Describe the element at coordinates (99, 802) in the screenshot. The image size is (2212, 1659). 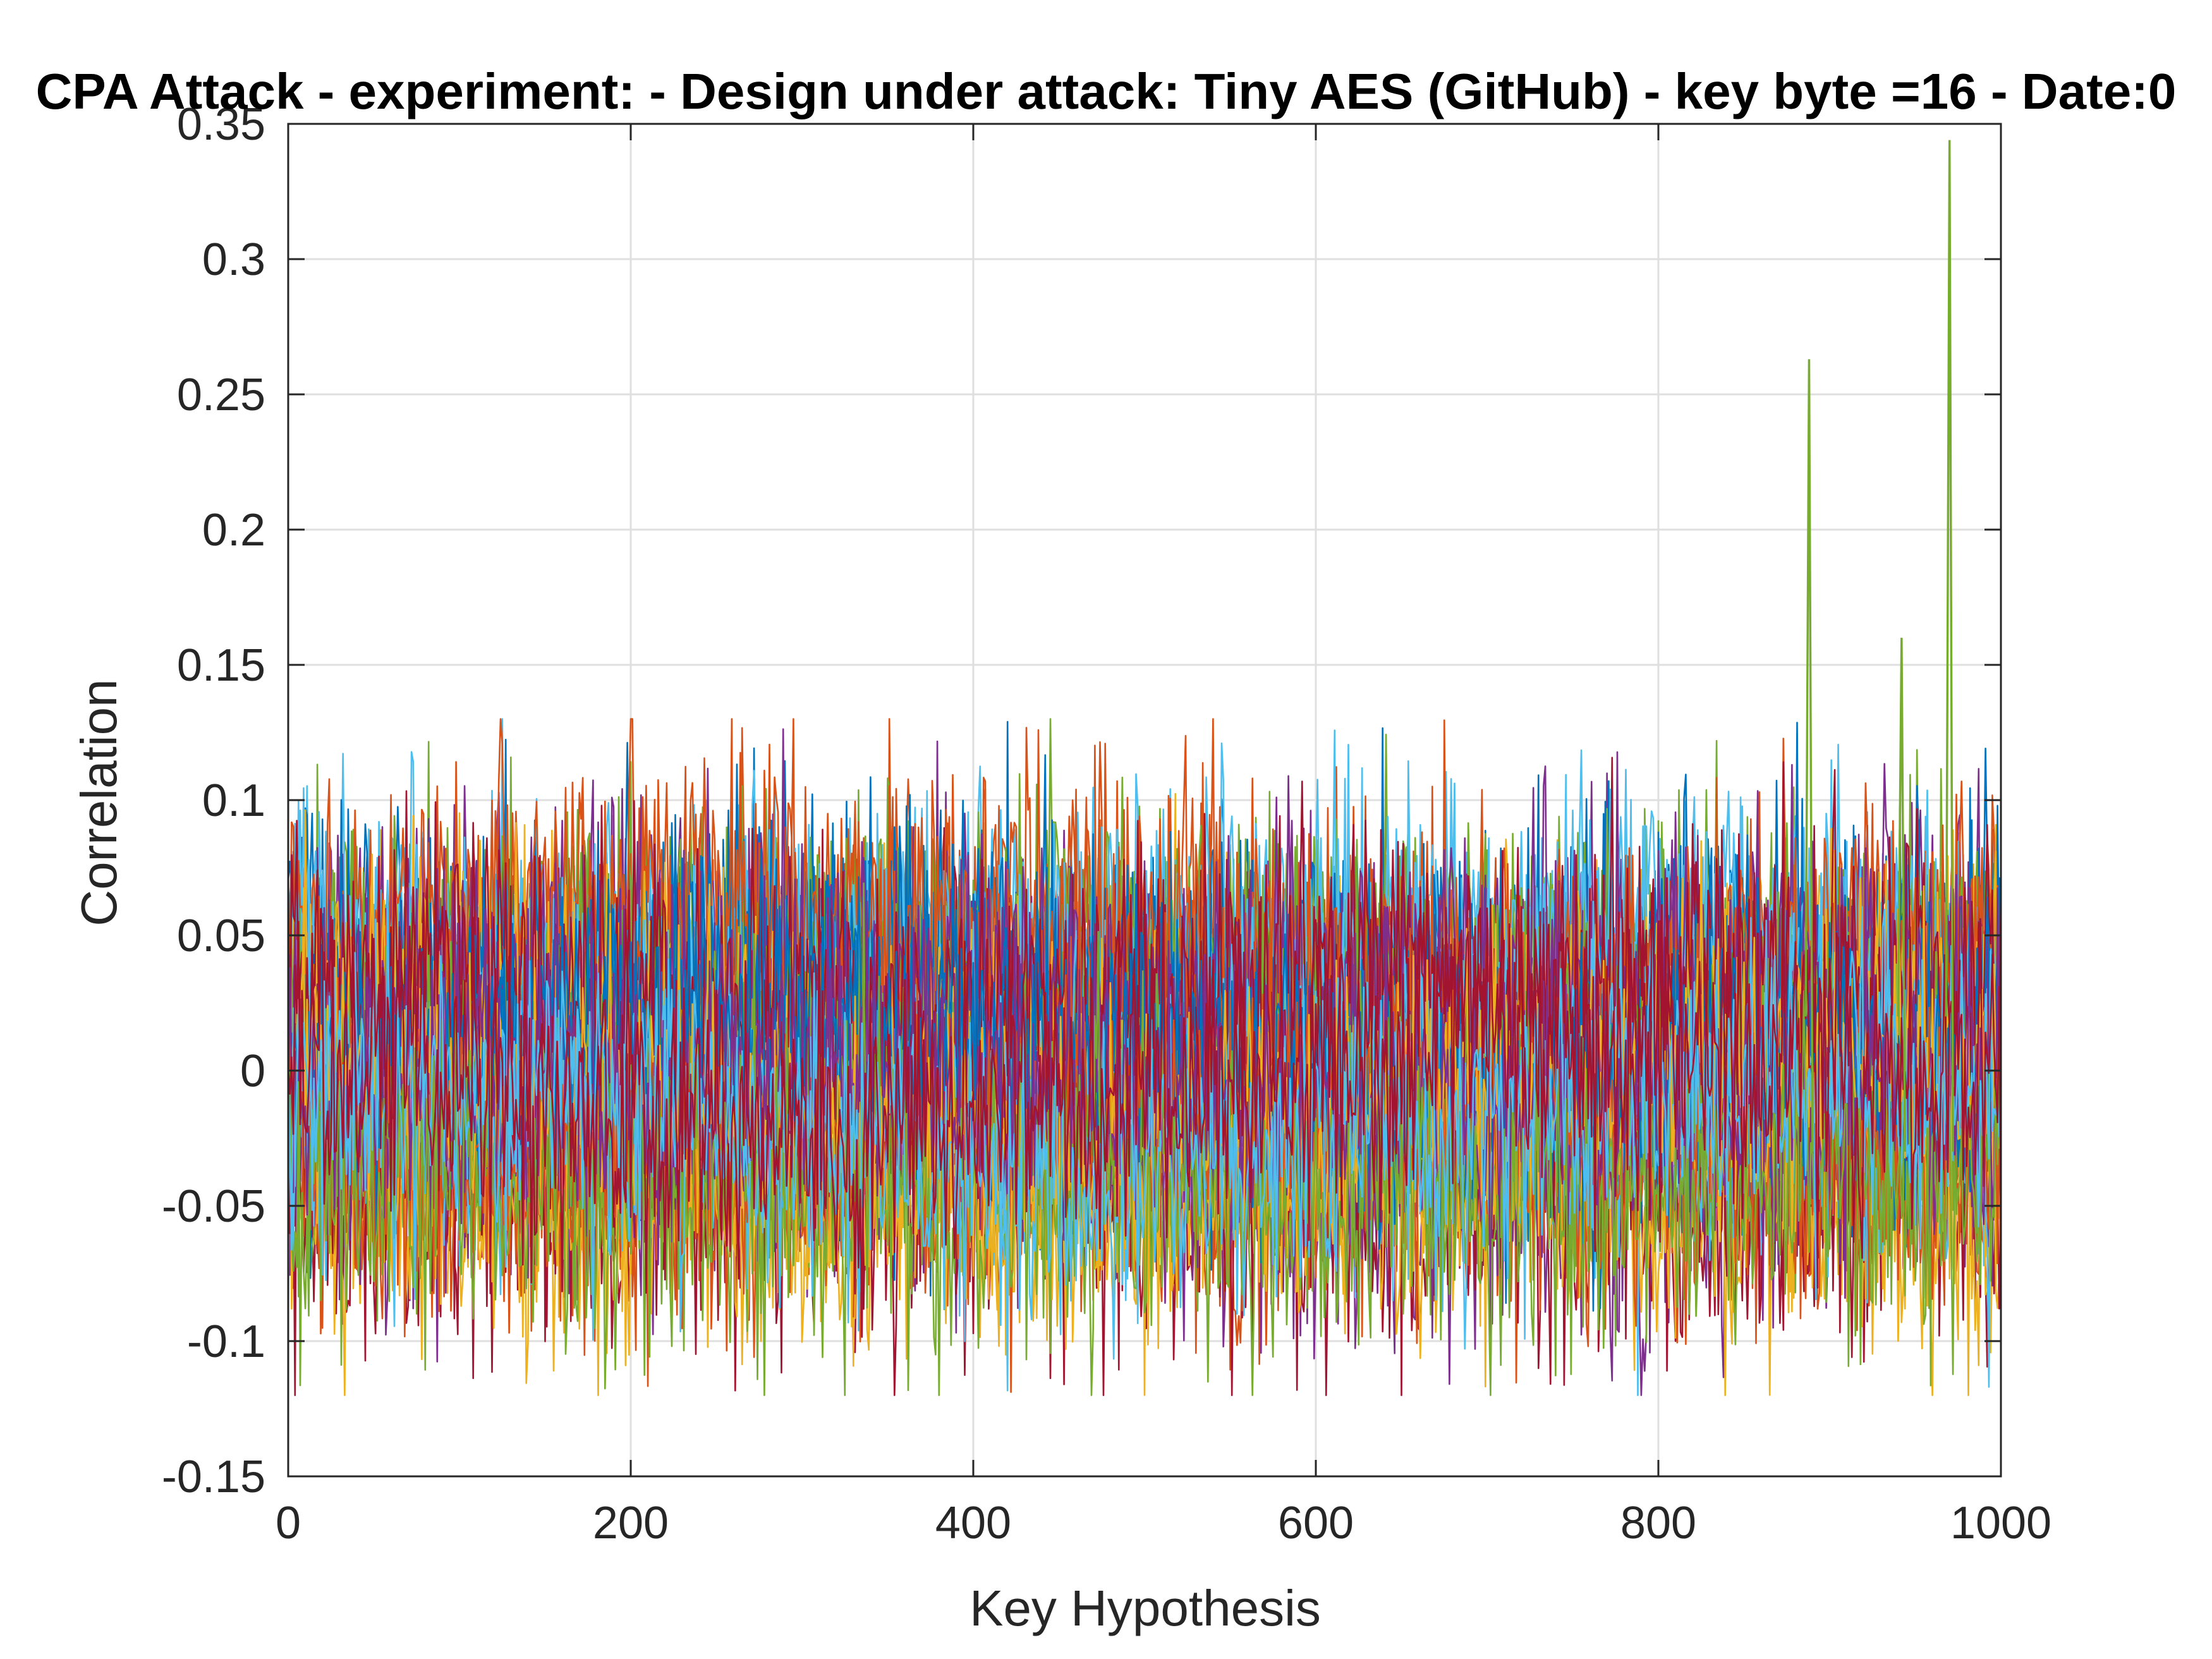
I see `y-axis-label: Correlation` at that location.